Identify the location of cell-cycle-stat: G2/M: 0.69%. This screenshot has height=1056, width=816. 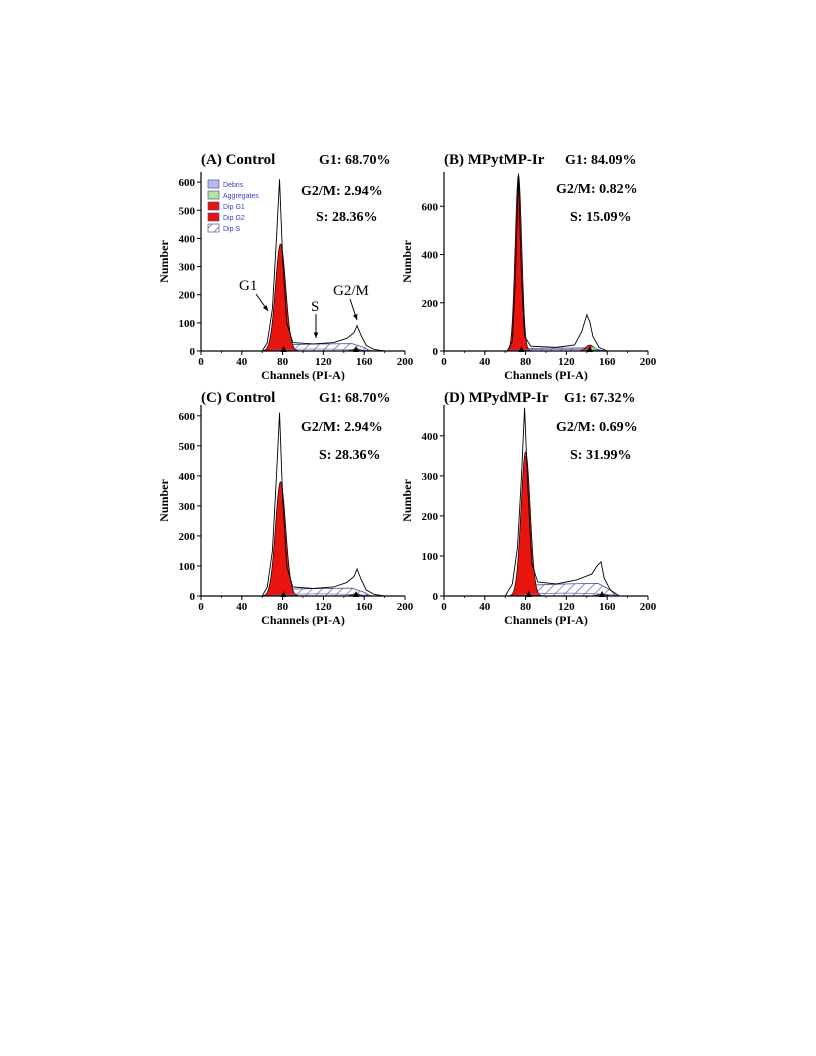
(597, 427).